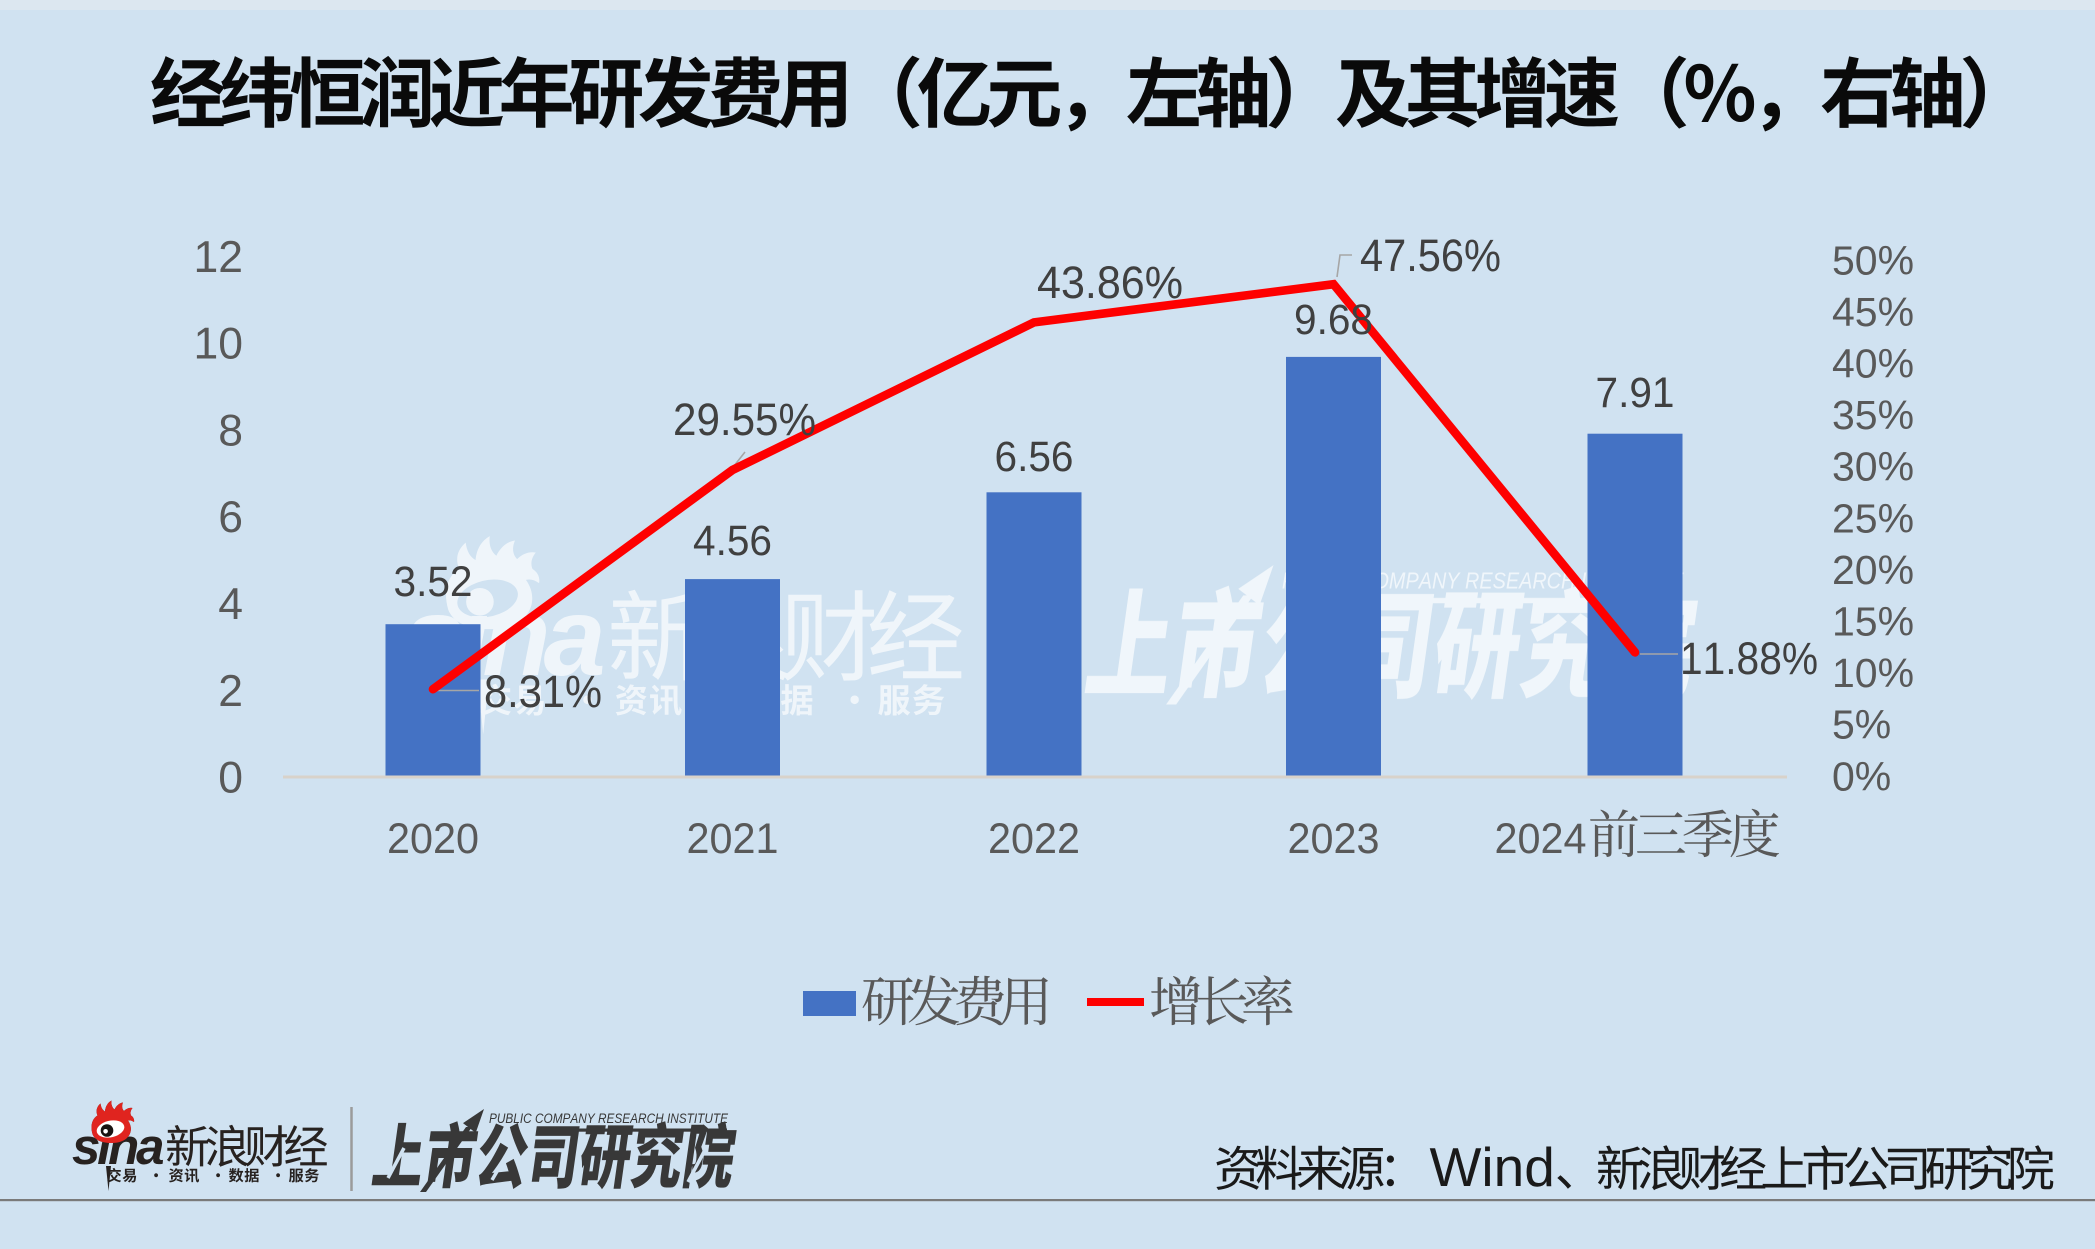  Describe the element at coordinates (1873, 622) in the screenshot. I see `svg-text: 15%` at that location.